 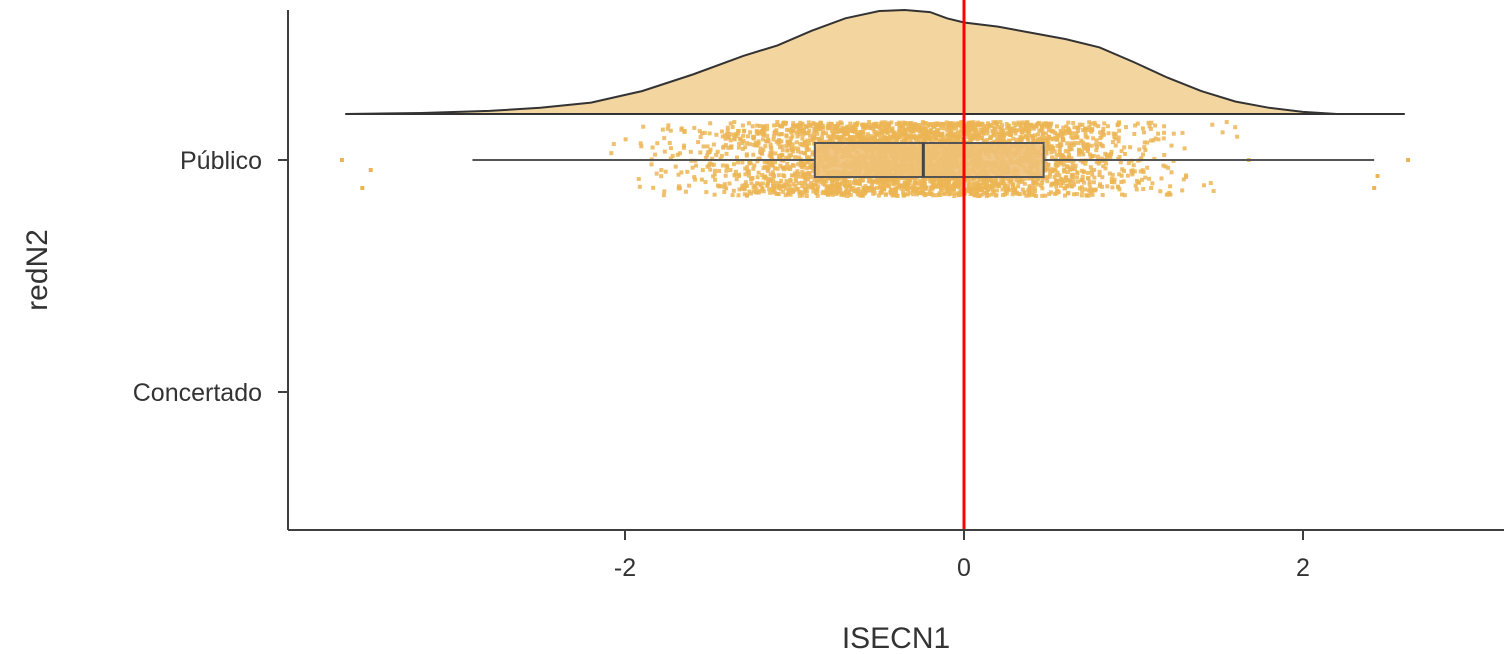 I want to click on y-tick-label: Público, so click(x=221, y=161).